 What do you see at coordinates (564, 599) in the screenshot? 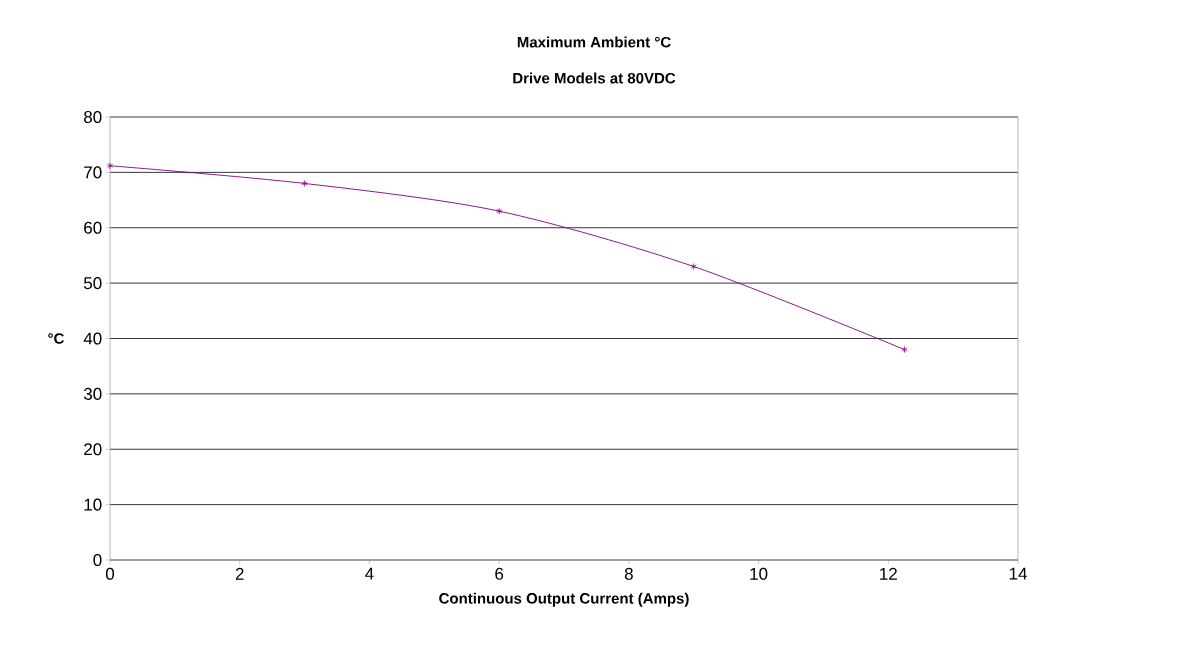
I see `x-axis-title: Continuous Output Current (Amps)` at bounding box center [564, 599].